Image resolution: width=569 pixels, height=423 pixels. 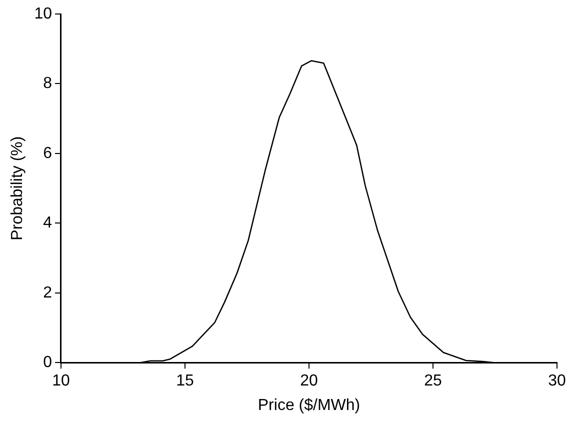 What do you see at coordinates (309, 405) in the screenshot?
I see `x-axis-title: Price ($/MWh)` at bounding box center [309, 405].